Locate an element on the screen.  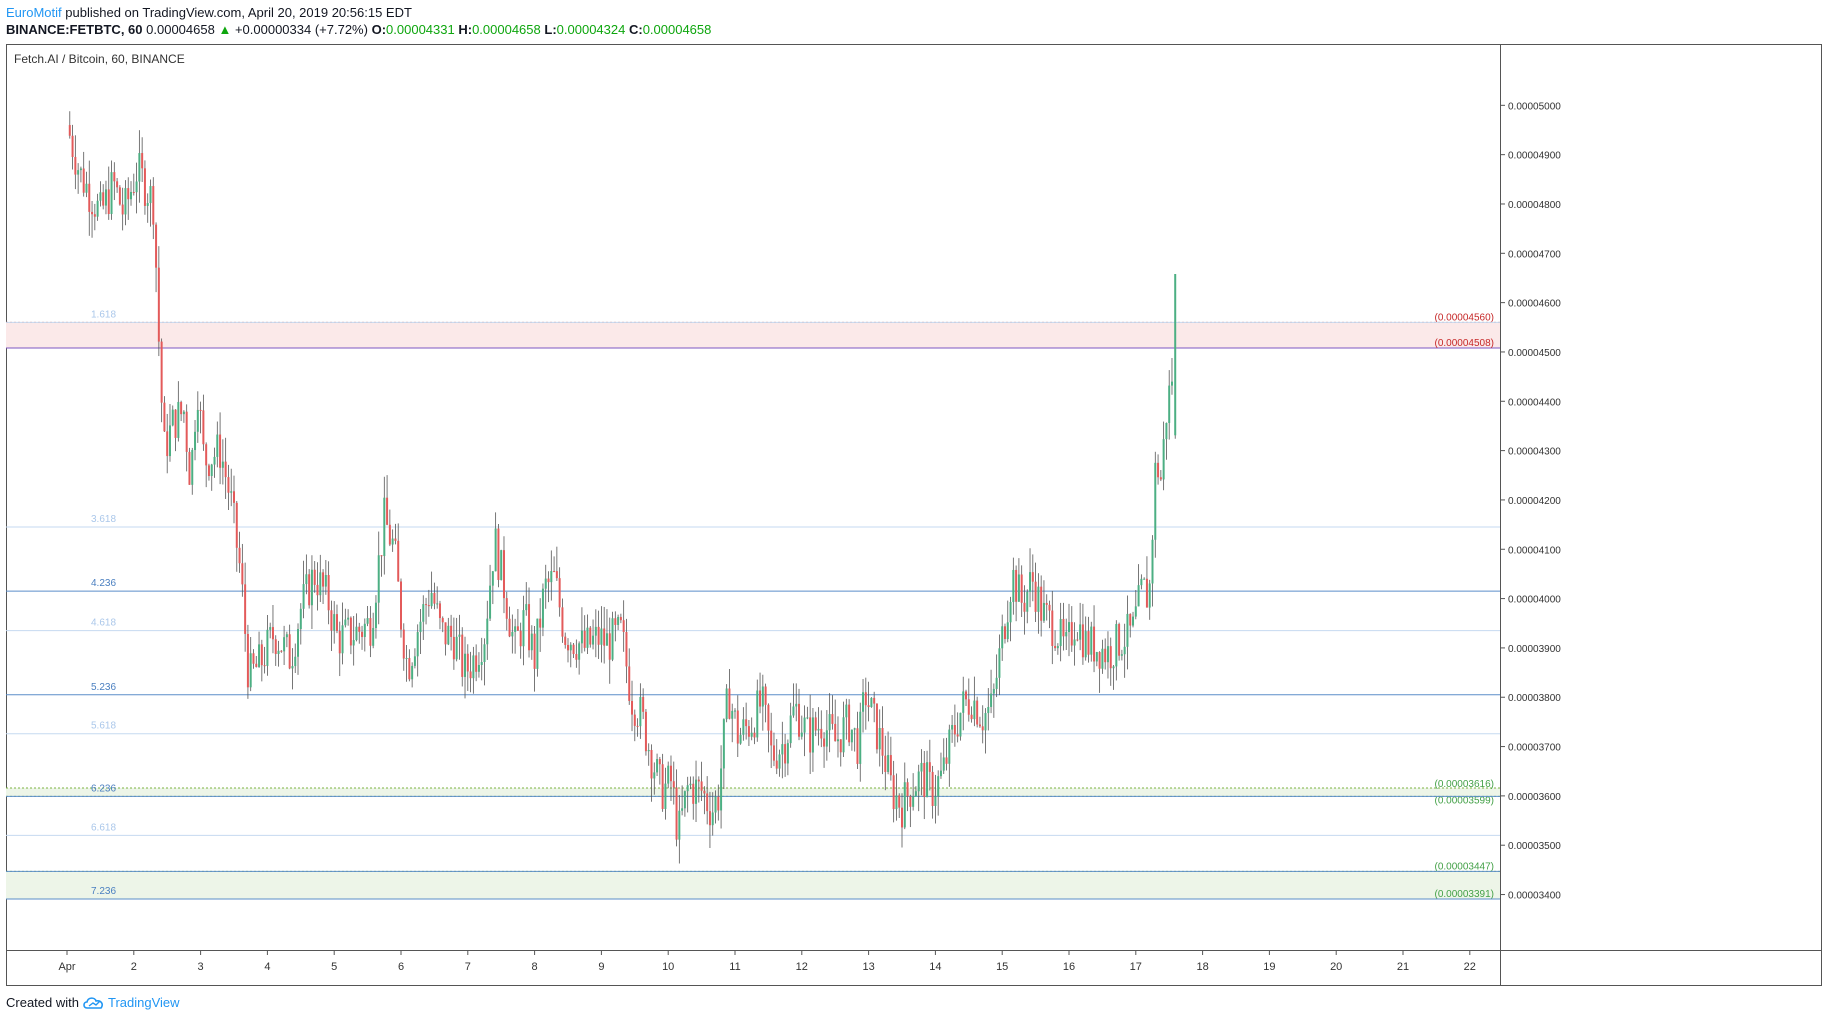
fib-level-label: 3.618 is located at coordinates (103, 519).